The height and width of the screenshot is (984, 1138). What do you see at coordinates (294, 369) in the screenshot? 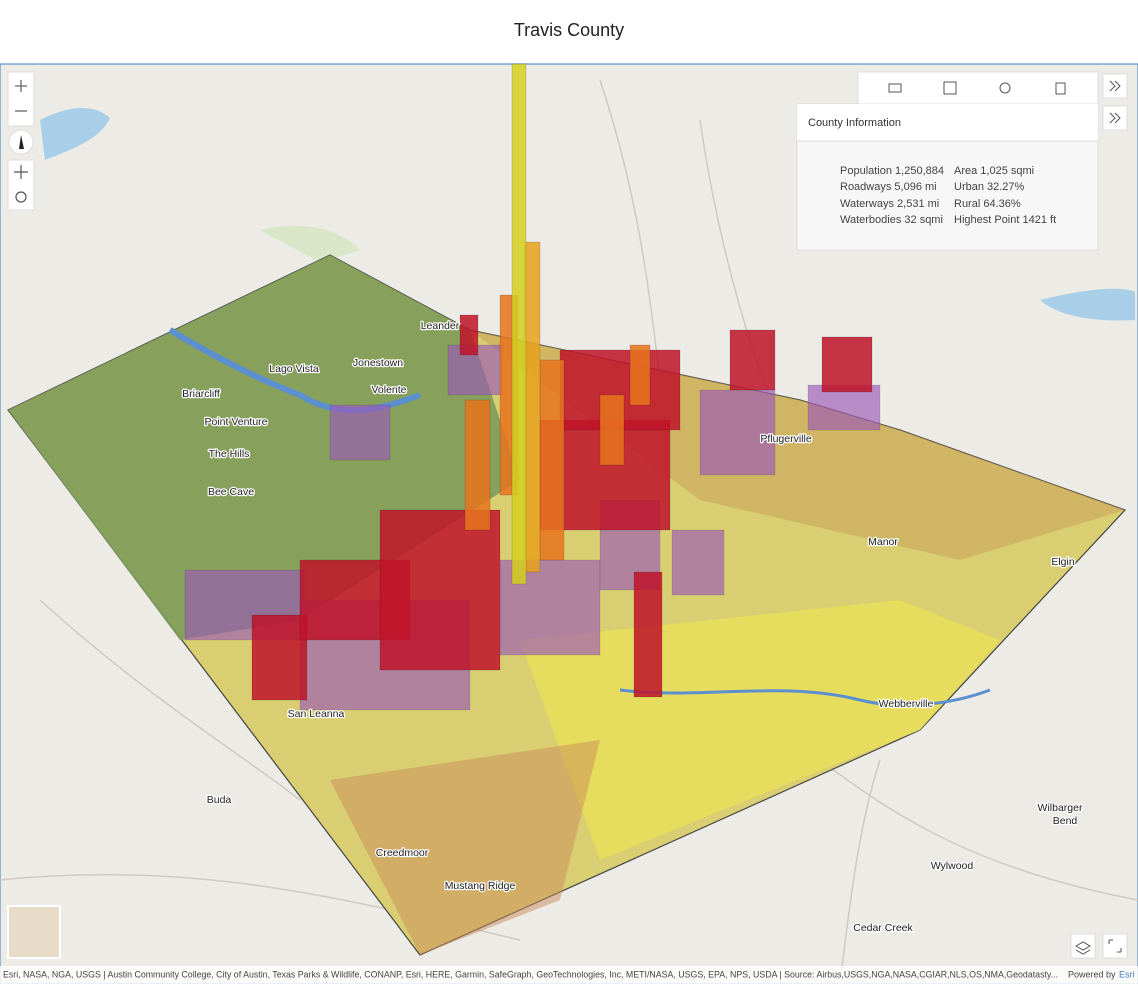
I see `place-label: Lago Vista` at bounding box center [294, 369].